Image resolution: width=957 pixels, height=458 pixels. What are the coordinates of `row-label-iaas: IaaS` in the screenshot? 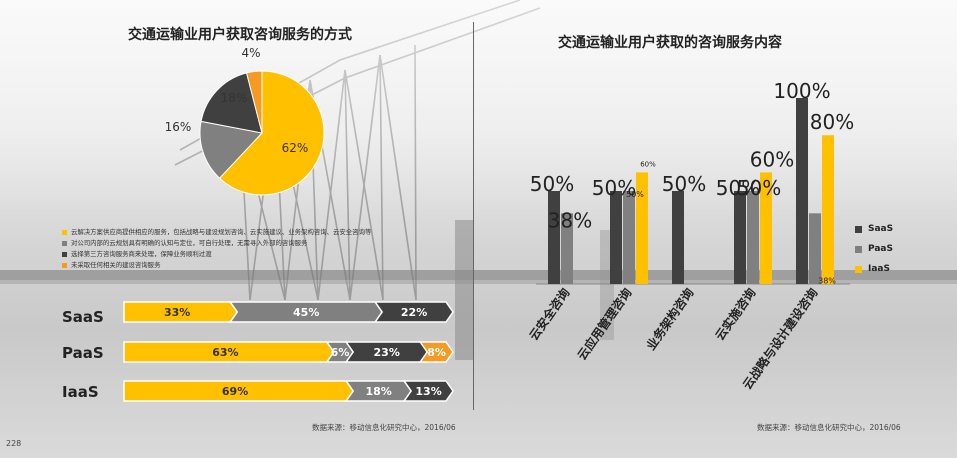 It's located at (80, 392).